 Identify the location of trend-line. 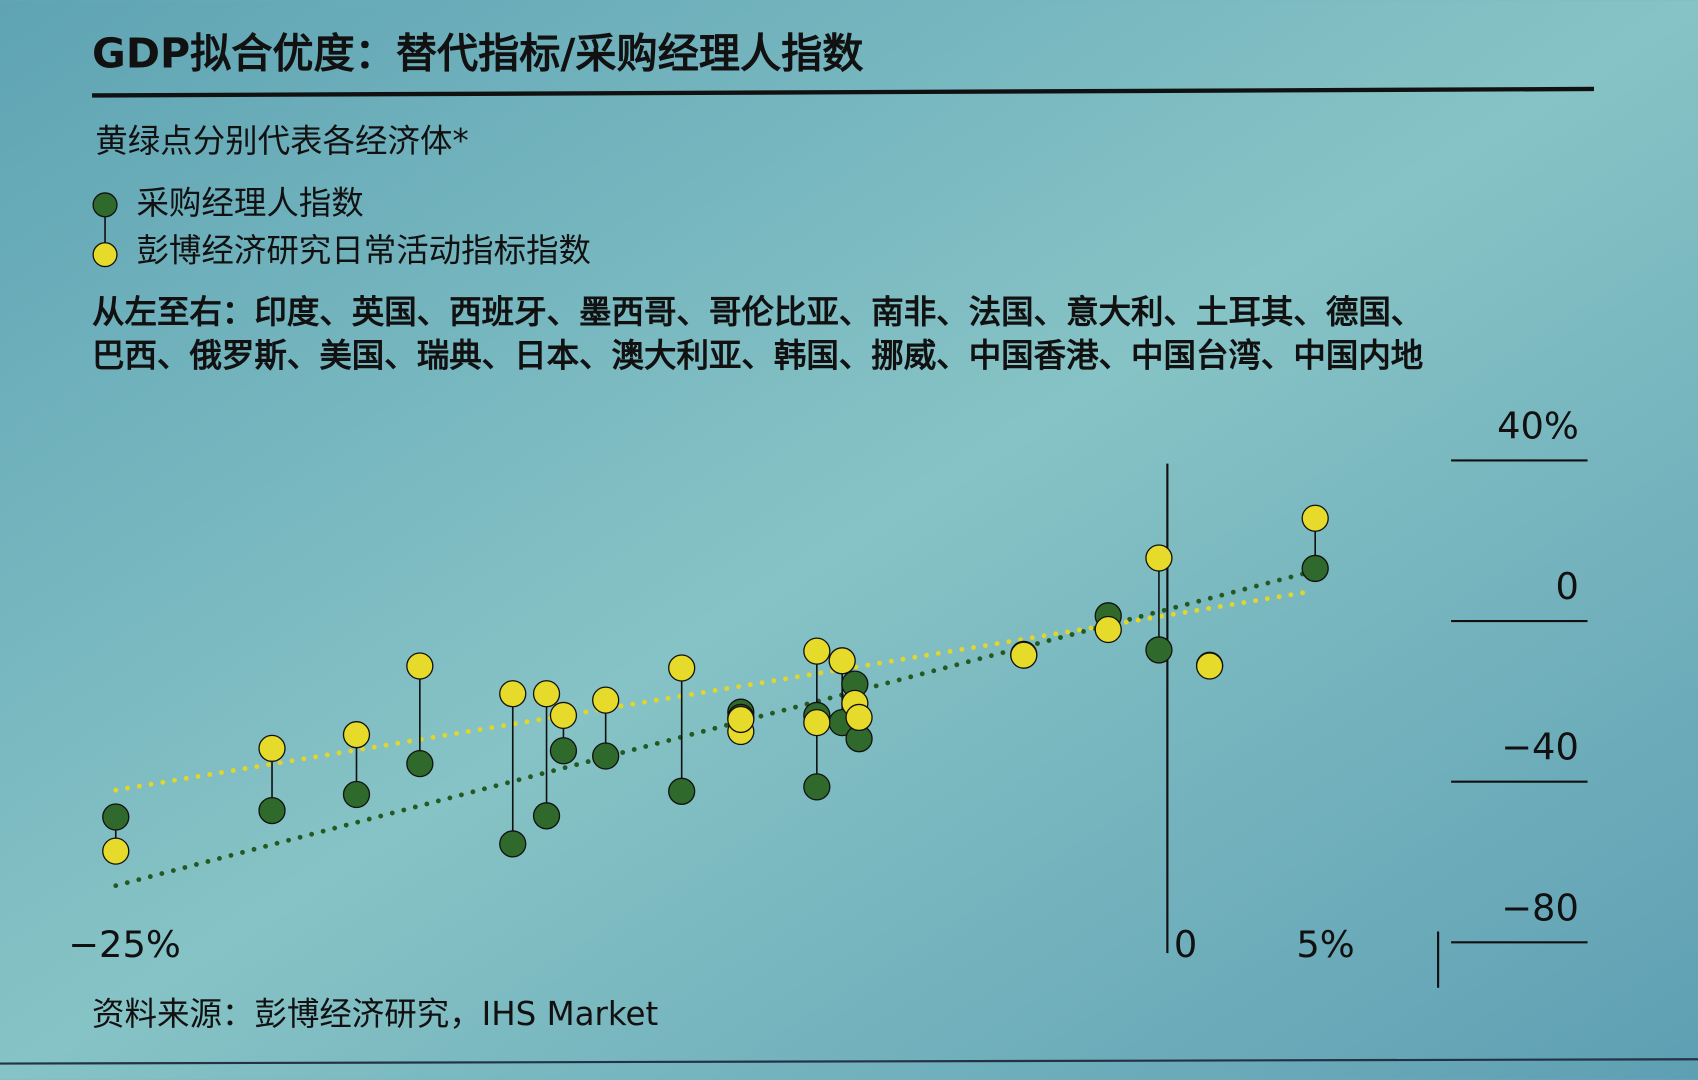
(711, 691).